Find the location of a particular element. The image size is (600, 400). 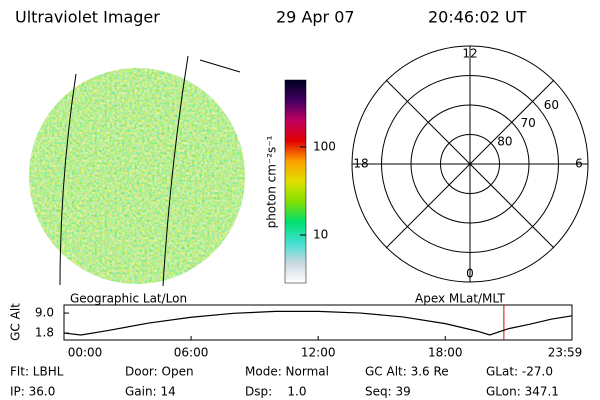

colorbar-label: photon cm⁻²s⁻¹ is located at coordinates (272, 181).